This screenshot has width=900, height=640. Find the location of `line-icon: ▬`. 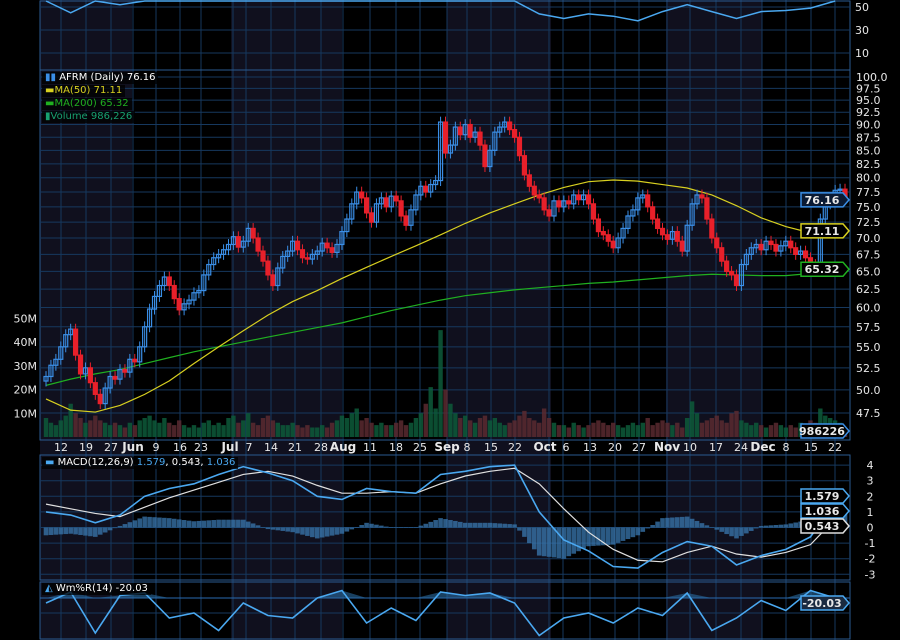

line-icon: ▬ is located at coordinates (50, 90).